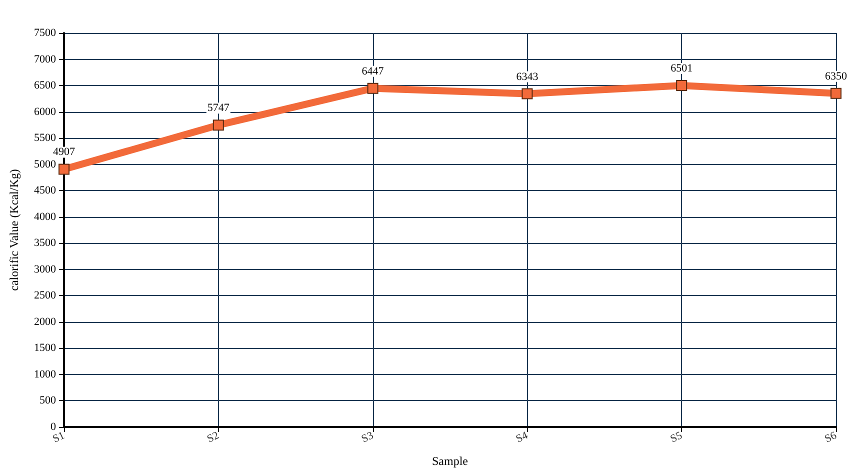 The image size is (864, 472). What do you see at coordinates (14, 230) in the screenshot?
I see `y-axis-title: calorific Value (Kcal/Kg)` at bounding box center [14, 230].